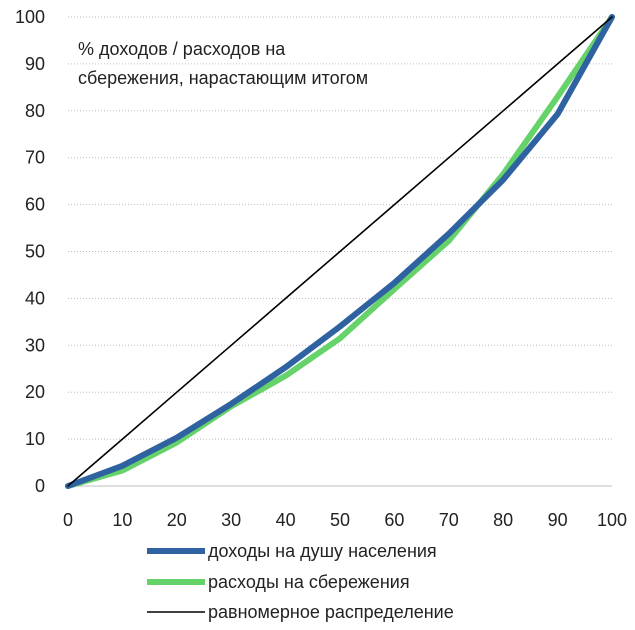  What do you see at coordinates (68, 520) in the screenshot?
I see `x-tick-label: 0` at bounding box center [68, 520].